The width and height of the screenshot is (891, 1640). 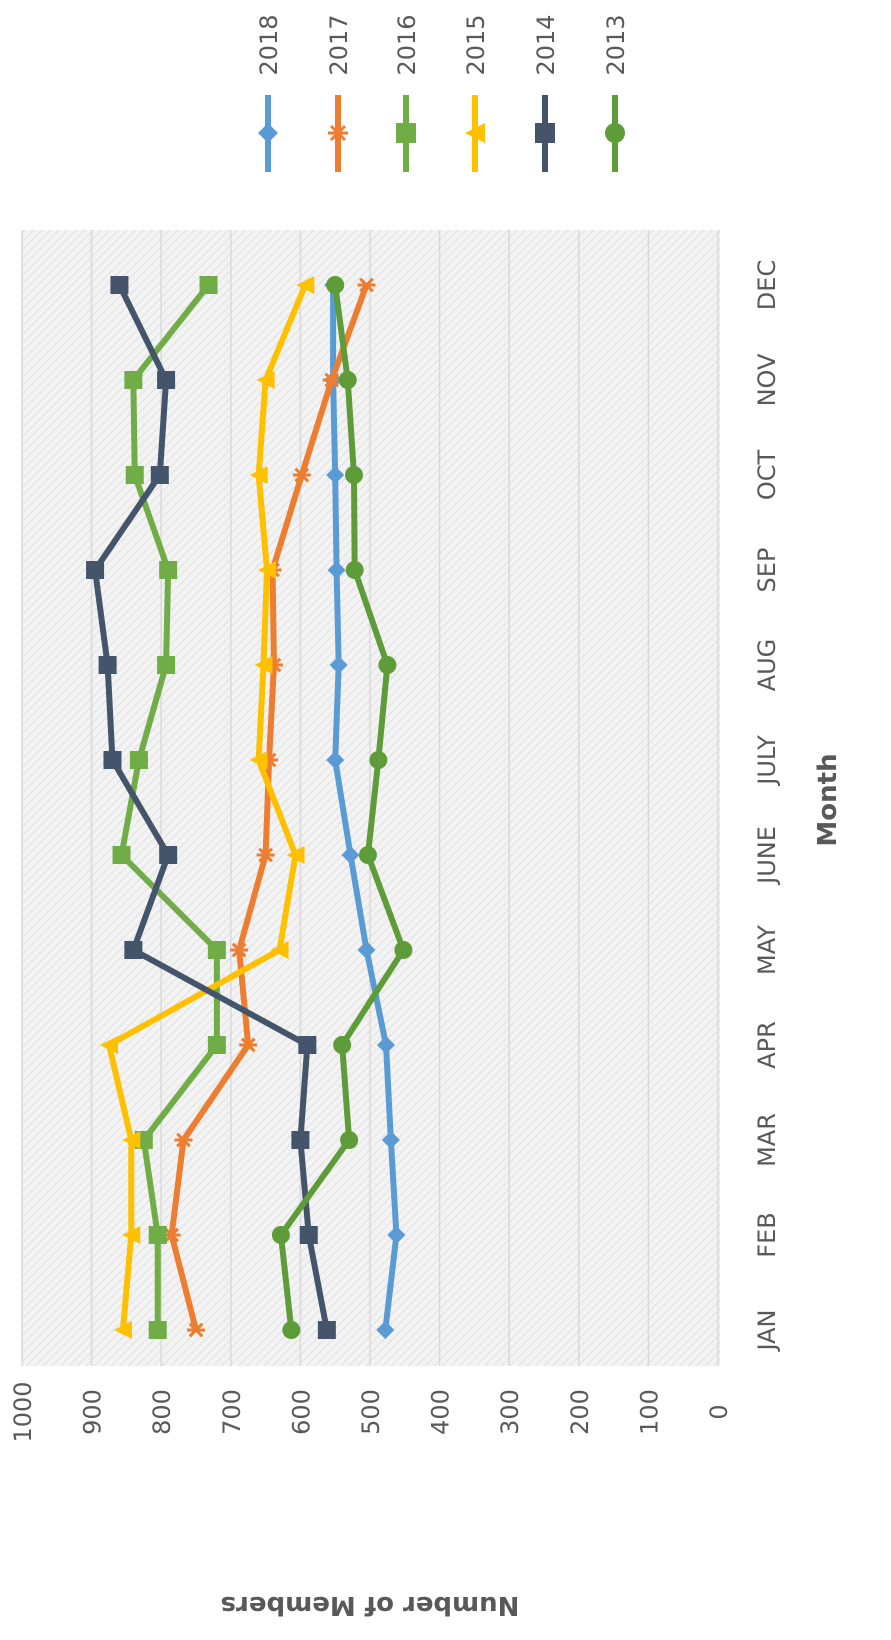 I want to click on legend-label: 2017, so click(x=339, y=44).